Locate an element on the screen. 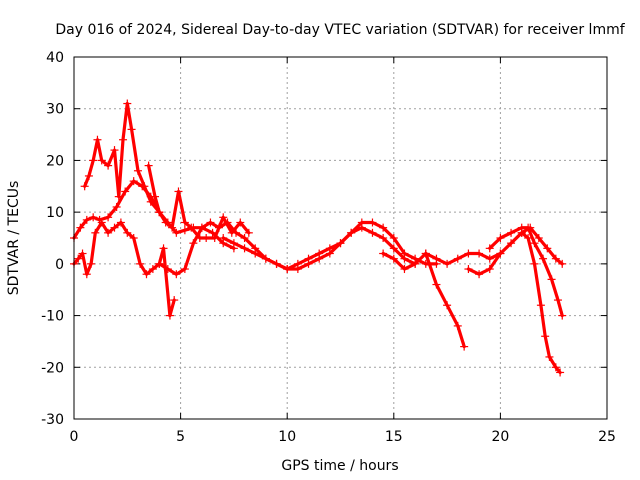  series-sat-c is located at coordinates (124, 269).